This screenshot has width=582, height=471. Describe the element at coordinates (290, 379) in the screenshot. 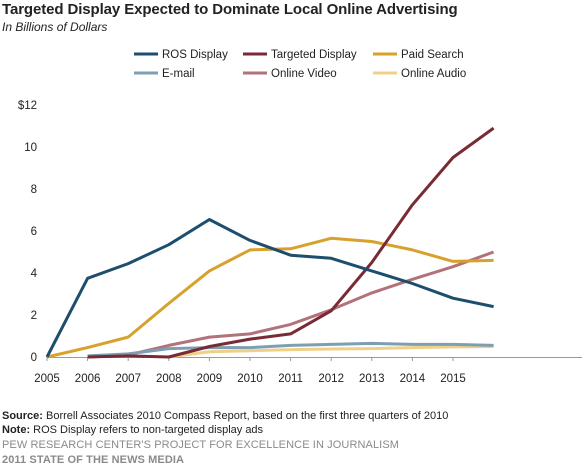

I see `x-tick-label: 2011` at that location.